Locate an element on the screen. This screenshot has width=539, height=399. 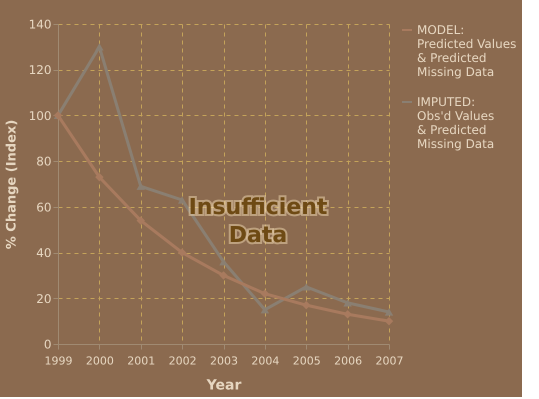
y-tick-label: 100 is located at coordinates (40, 115).